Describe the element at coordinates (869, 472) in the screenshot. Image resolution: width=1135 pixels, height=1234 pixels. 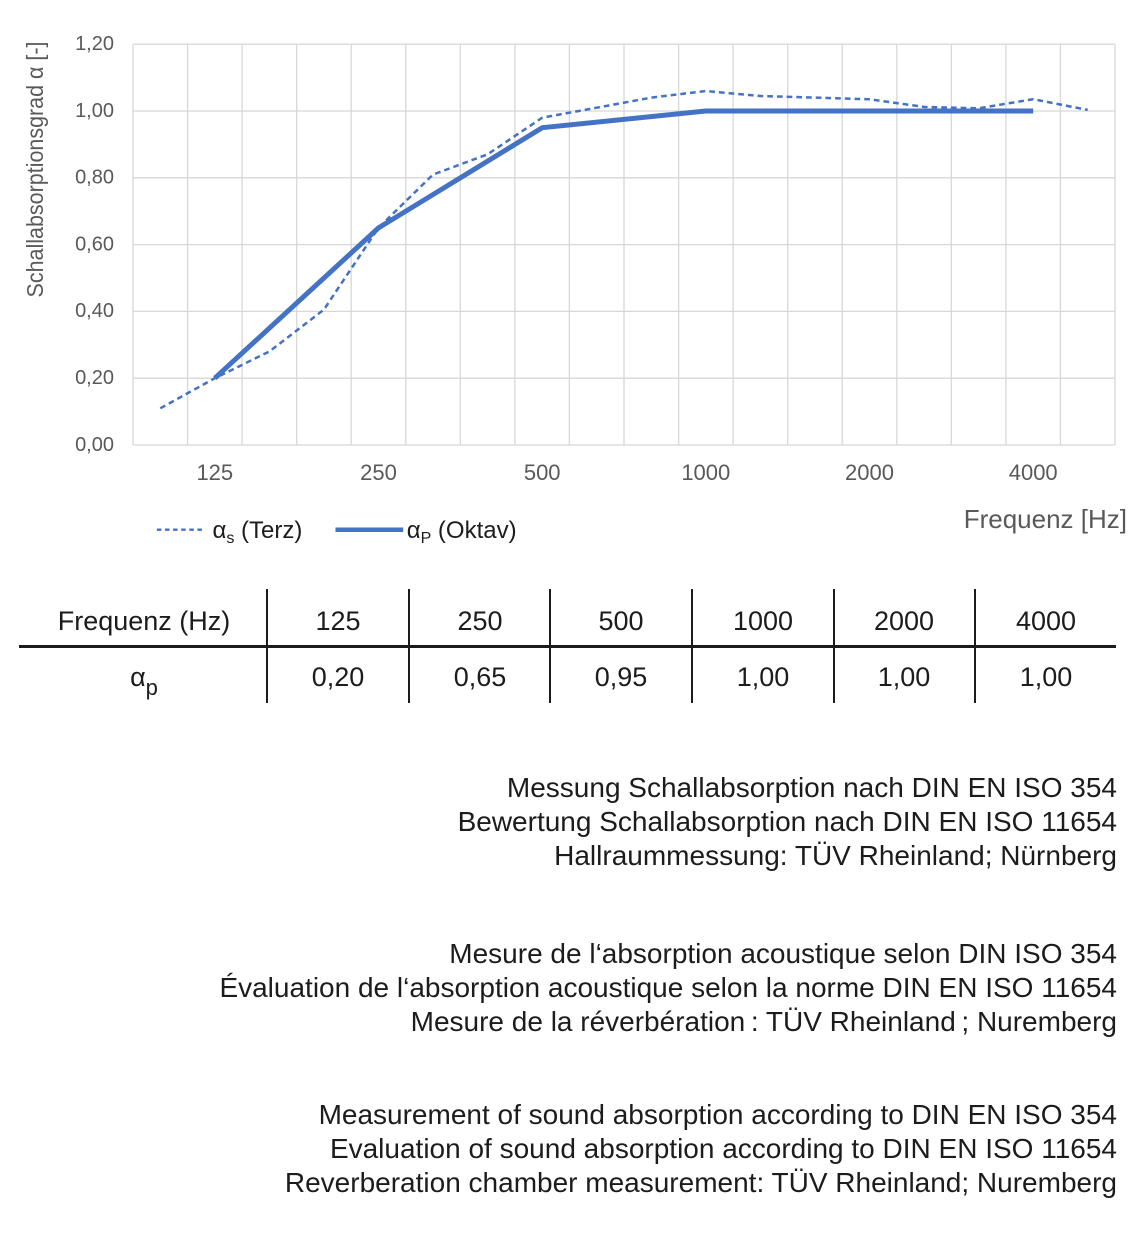
I see `svg-text: 2000` at that location.